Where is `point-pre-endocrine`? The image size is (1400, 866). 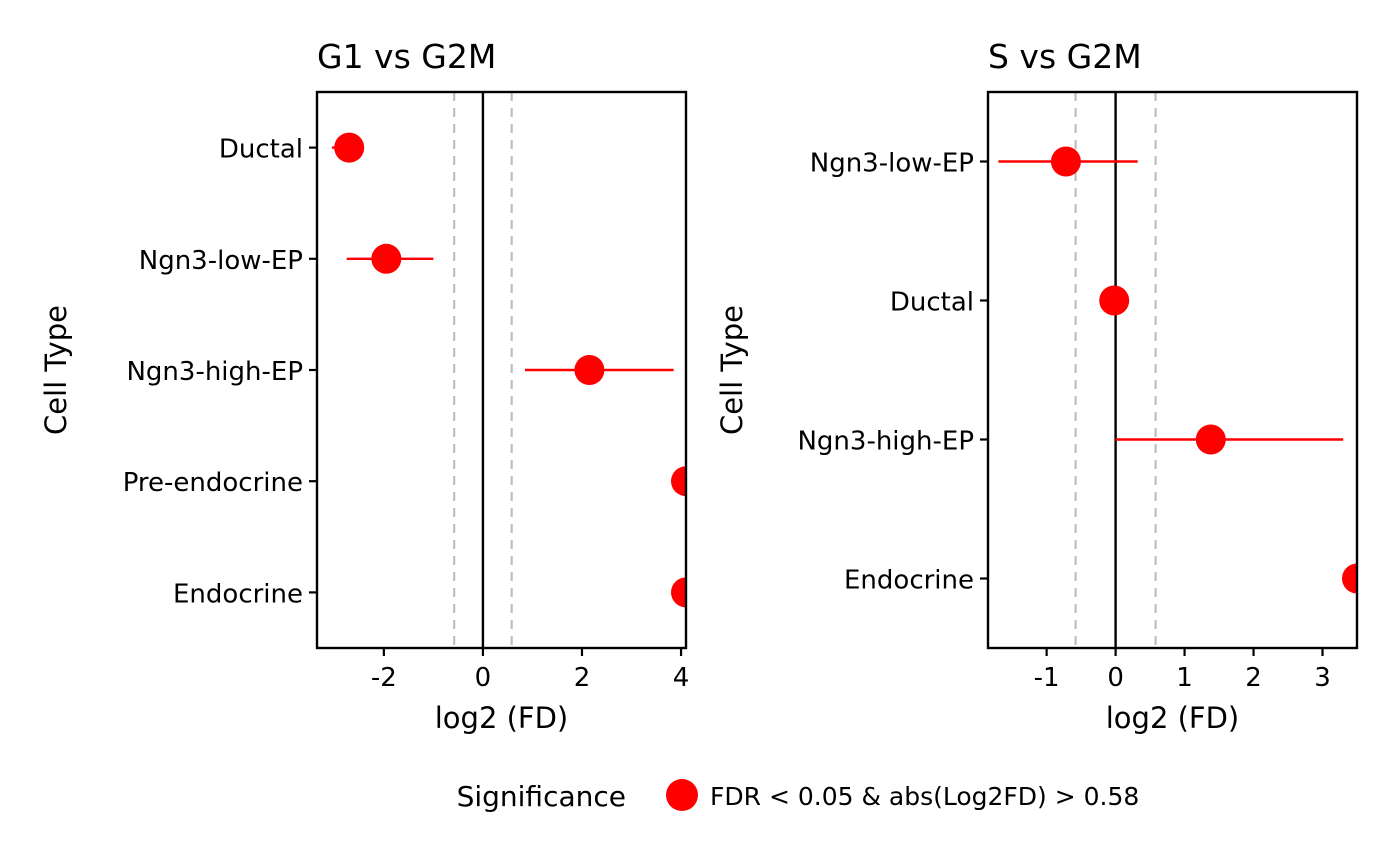
point-pre-endocrine is located at coordinates (678, 481).